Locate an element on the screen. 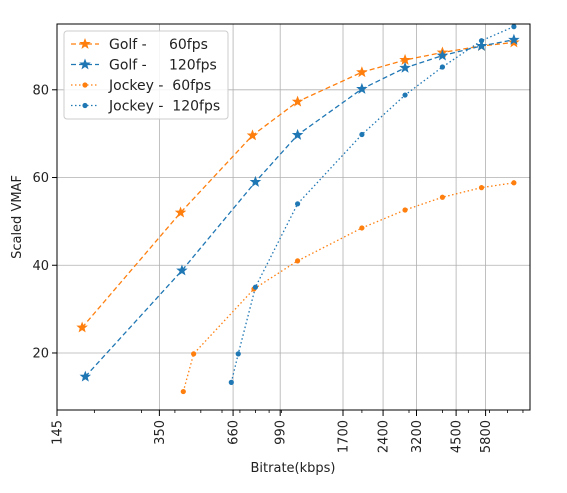 The image size is (567, 493). y-tick-label: 60 is located at coordinates (40, 178).